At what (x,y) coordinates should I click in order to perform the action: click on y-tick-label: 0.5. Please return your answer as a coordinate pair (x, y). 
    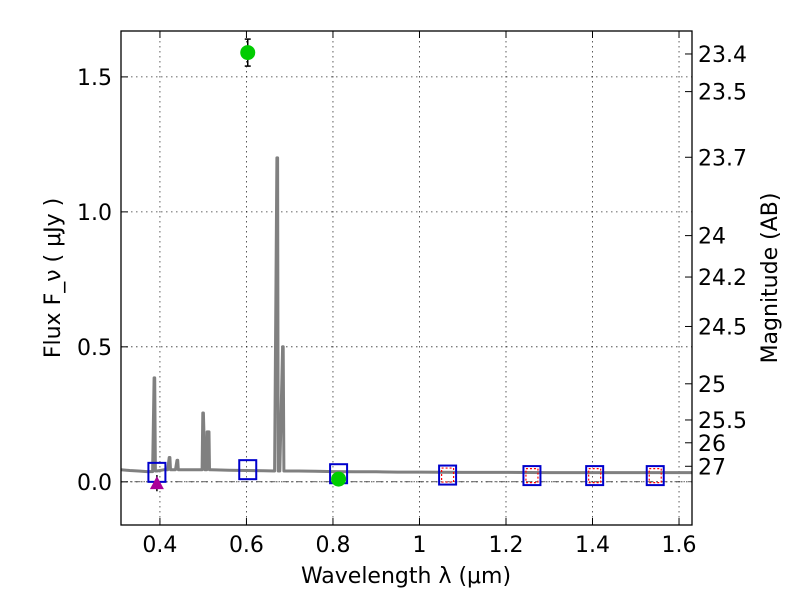
    Looking at the image, I should click on (94, 348).